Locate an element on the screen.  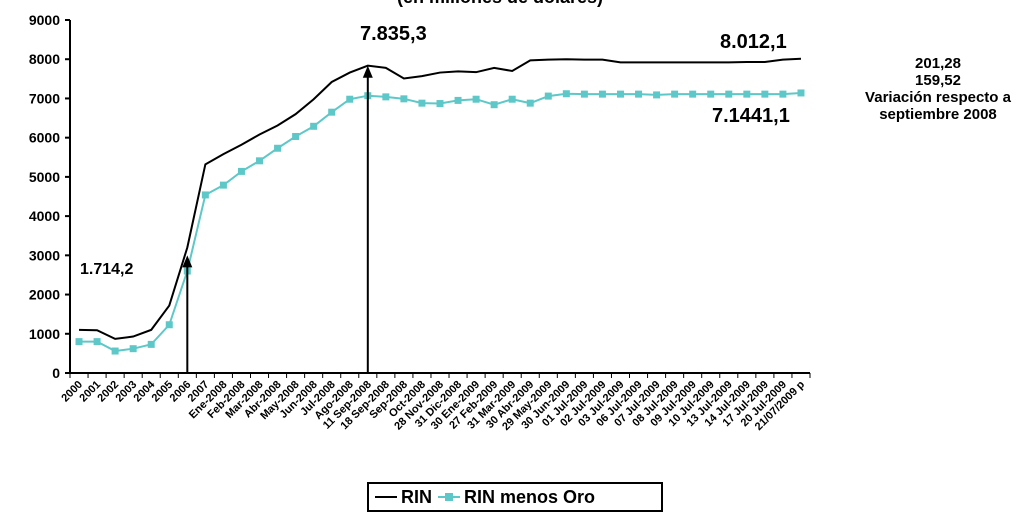
legend-swatch-rin-menos-oro is located at coordinates (449, 497).